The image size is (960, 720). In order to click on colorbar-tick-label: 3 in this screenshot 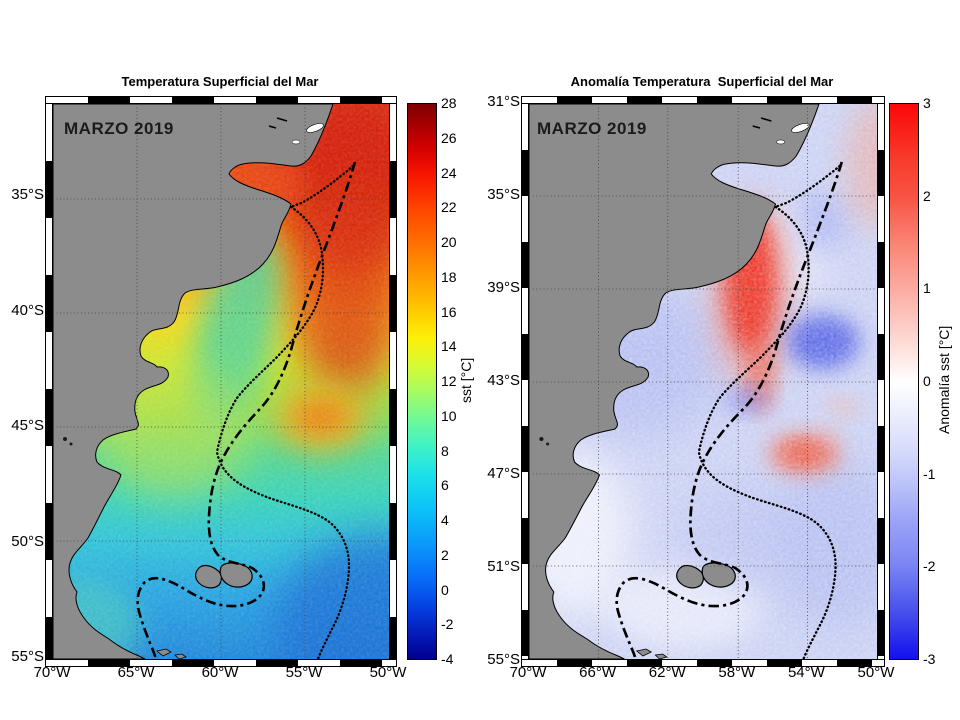, I will do `click(927, 103)`.